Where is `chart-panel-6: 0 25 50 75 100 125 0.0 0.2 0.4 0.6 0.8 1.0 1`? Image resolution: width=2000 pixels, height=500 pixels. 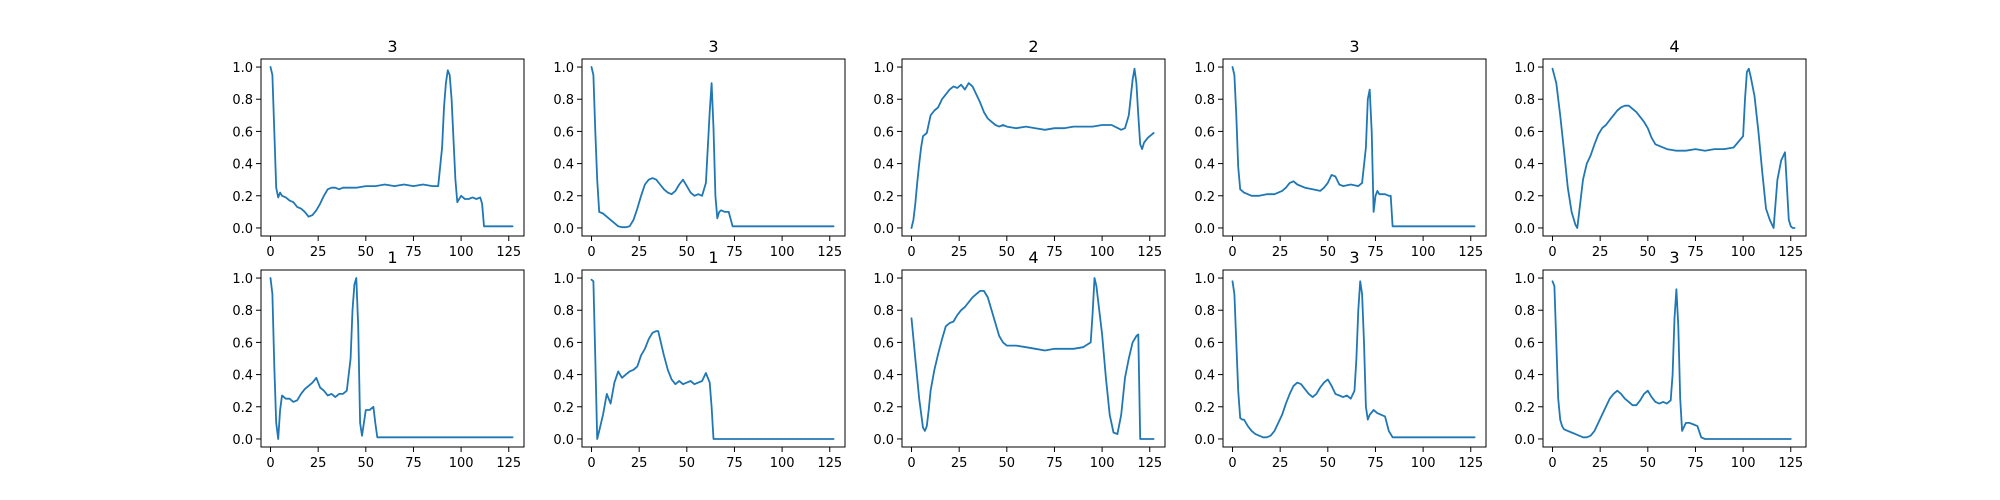 chart-panel-6: 0 25 50 75 100 125 0.0 0.2 0.4 0.6 0.8 1.0 1 is located at coordinates (378, 359).